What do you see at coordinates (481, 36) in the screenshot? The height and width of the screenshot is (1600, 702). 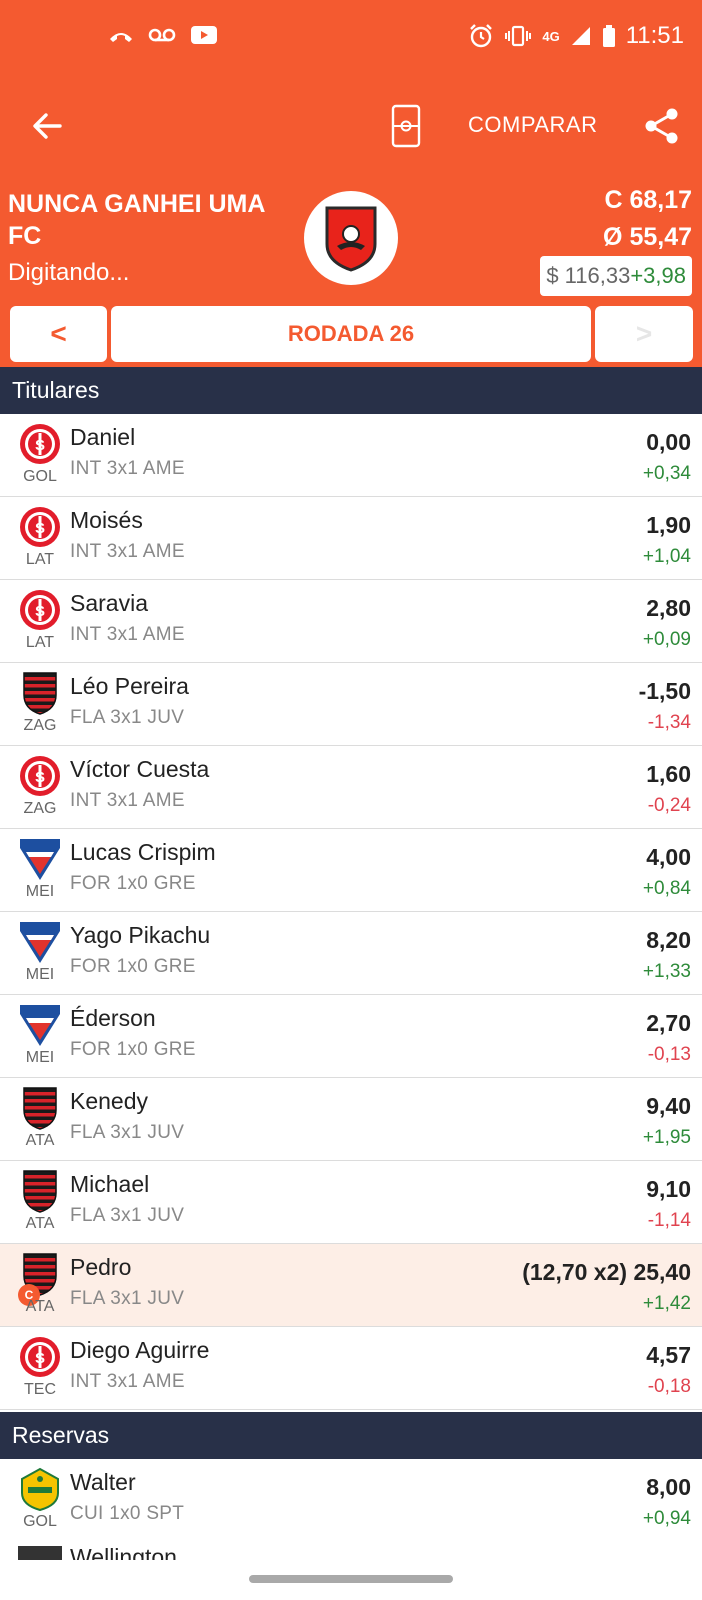 I see `alarm-icon` at bounding box center [481, 36].